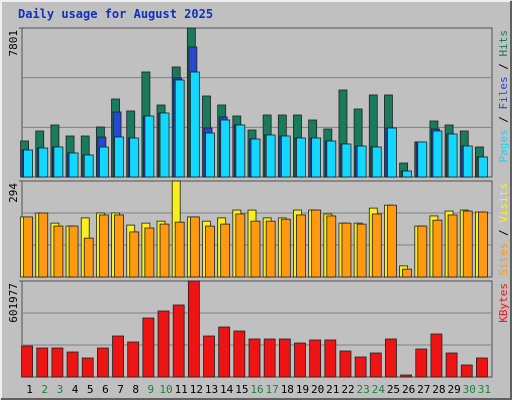  Describe the element at coordinates (302, 389) in the screenshot. I see `x-tick-label: 19` at that location.